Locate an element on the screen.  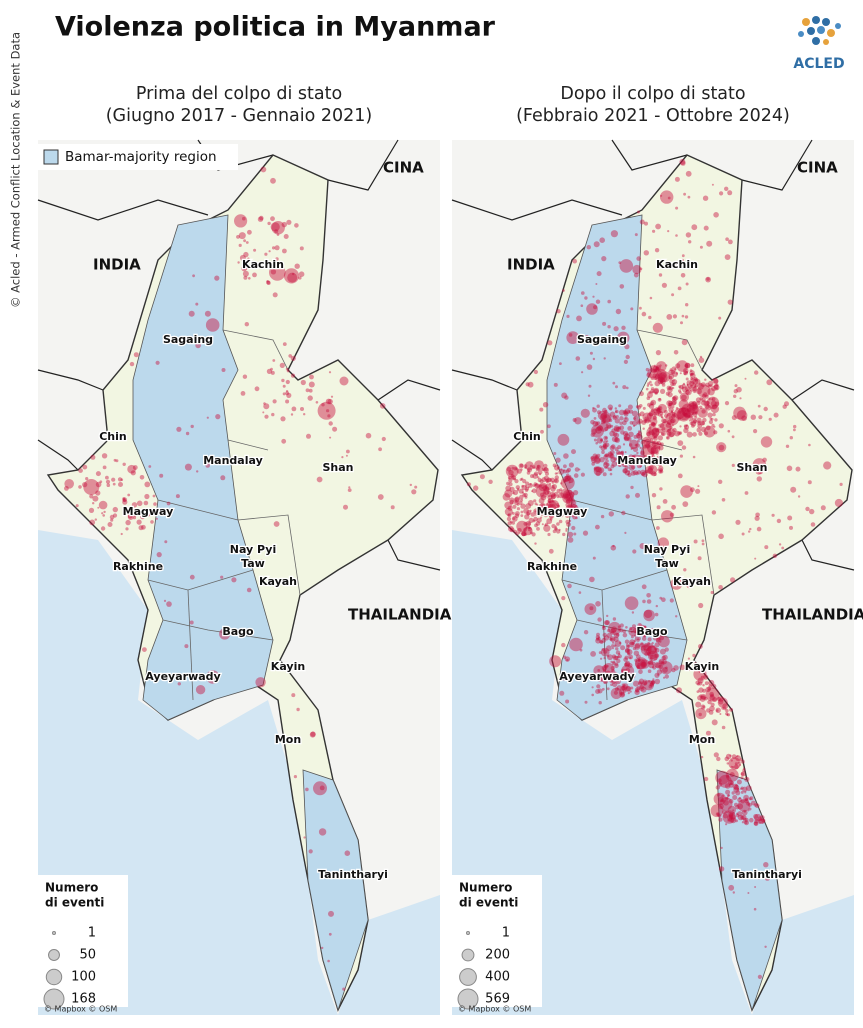
country-label: THAILANDIA is located at coordinates (812, 615).